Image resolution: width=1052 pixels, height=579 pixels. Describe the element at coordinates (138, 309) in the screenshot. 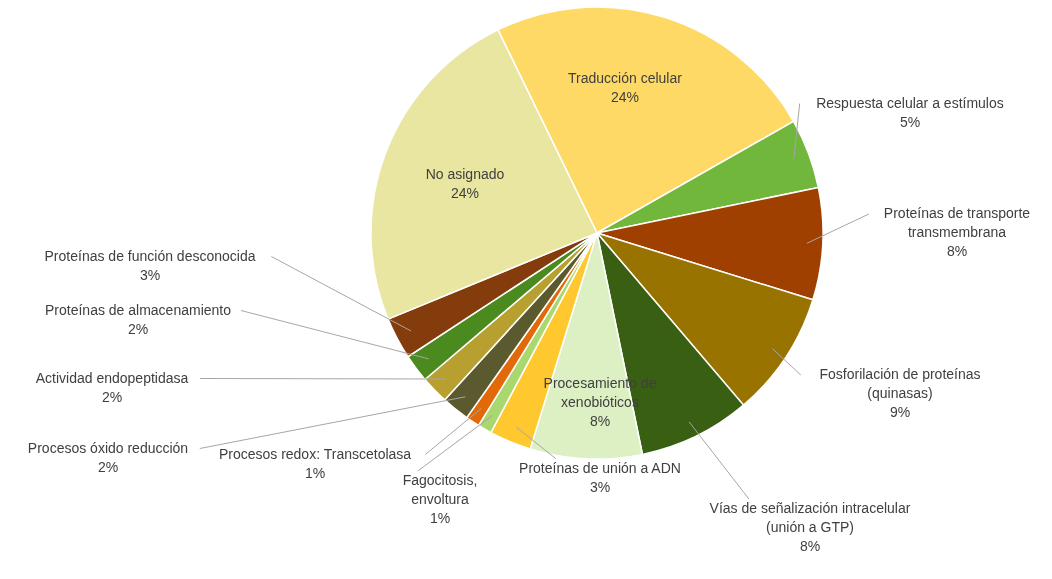

I see `slice-label: Proteínas de almacenamiento` at that location.